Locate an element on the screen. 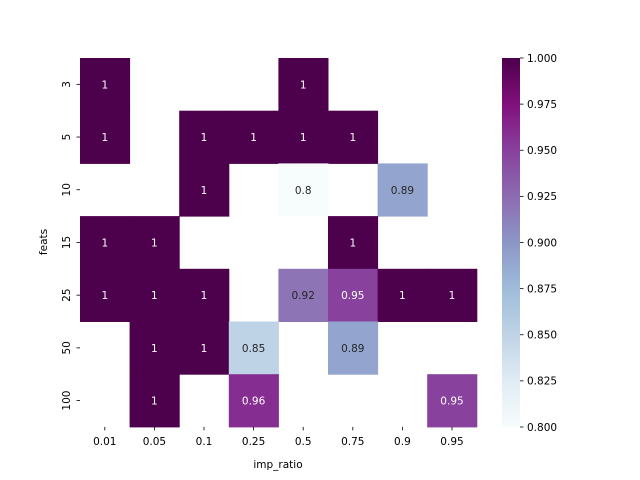 The height and width of the screenshot is (480, 640). y-tick-label: 10 is located at coordinates (67, 189).